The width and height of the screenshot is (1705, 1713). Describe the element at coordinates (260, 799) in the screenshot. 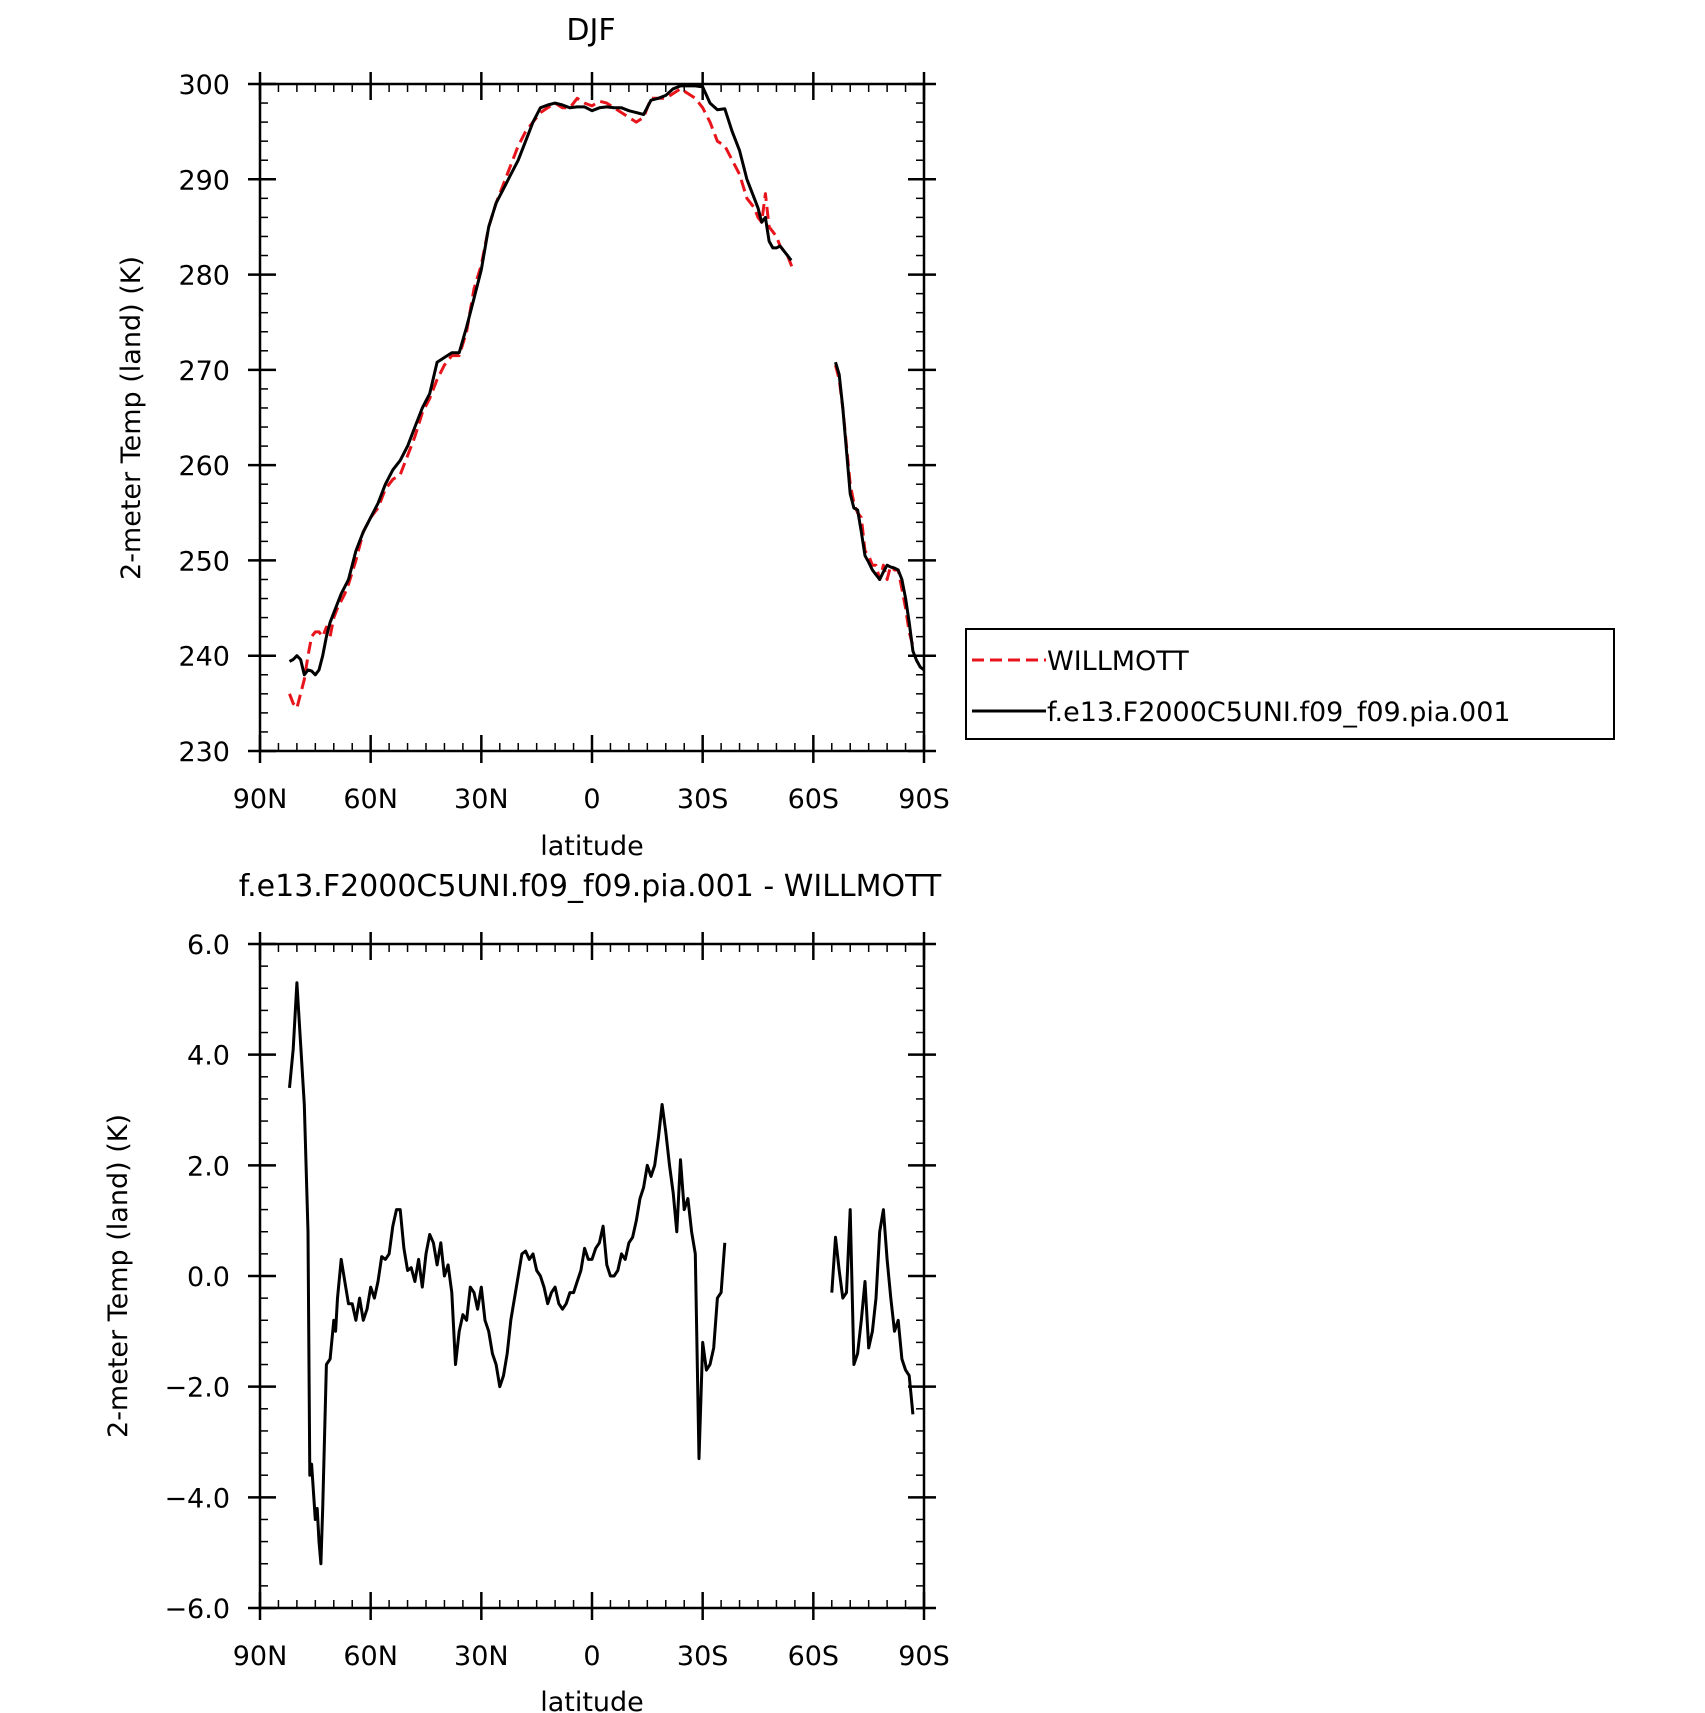

I see `top-x-tick-label: 90N` at that location.